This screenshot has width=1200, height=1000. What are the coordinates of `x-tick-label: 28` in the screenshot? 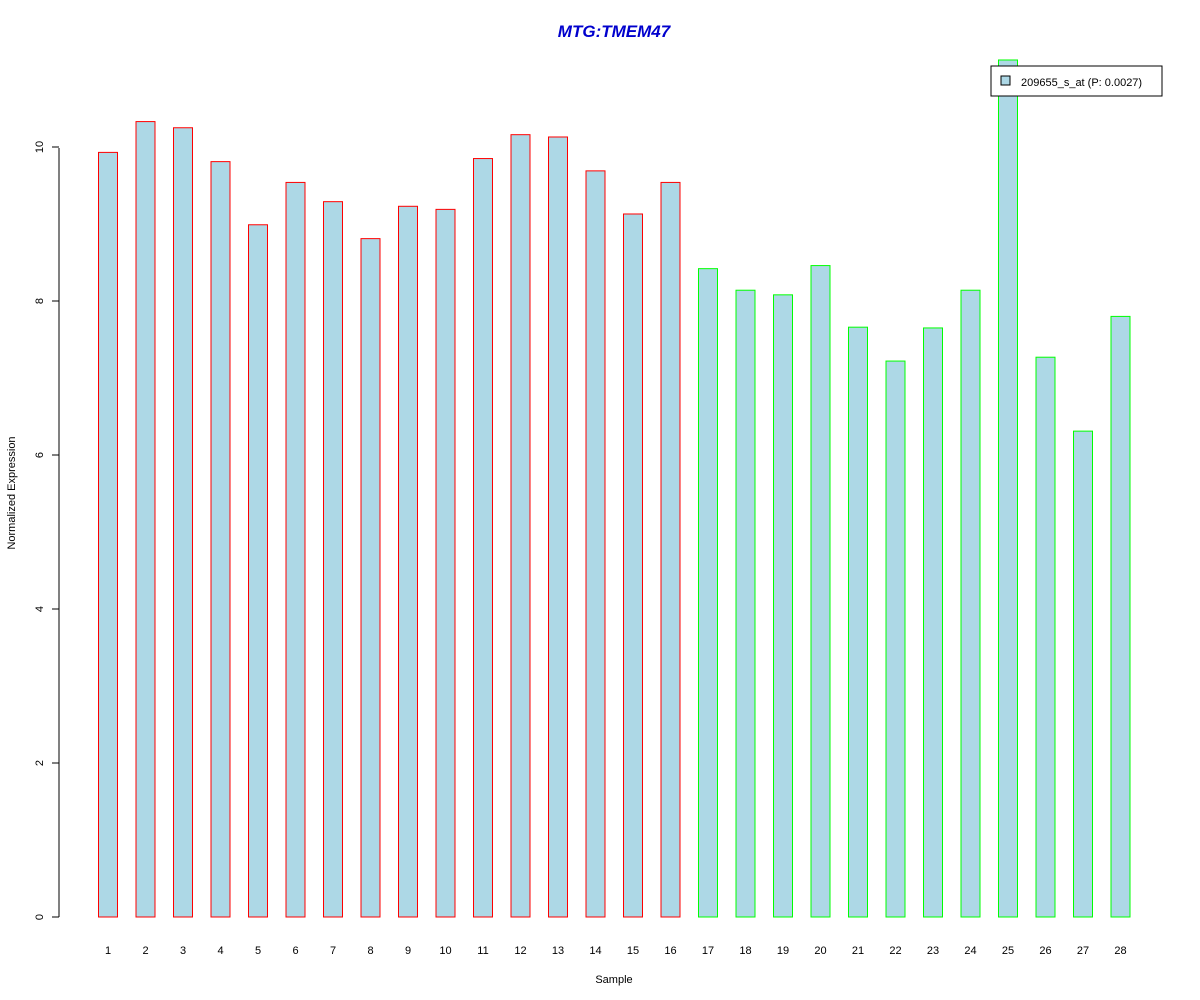 It's located at (1120, 951).